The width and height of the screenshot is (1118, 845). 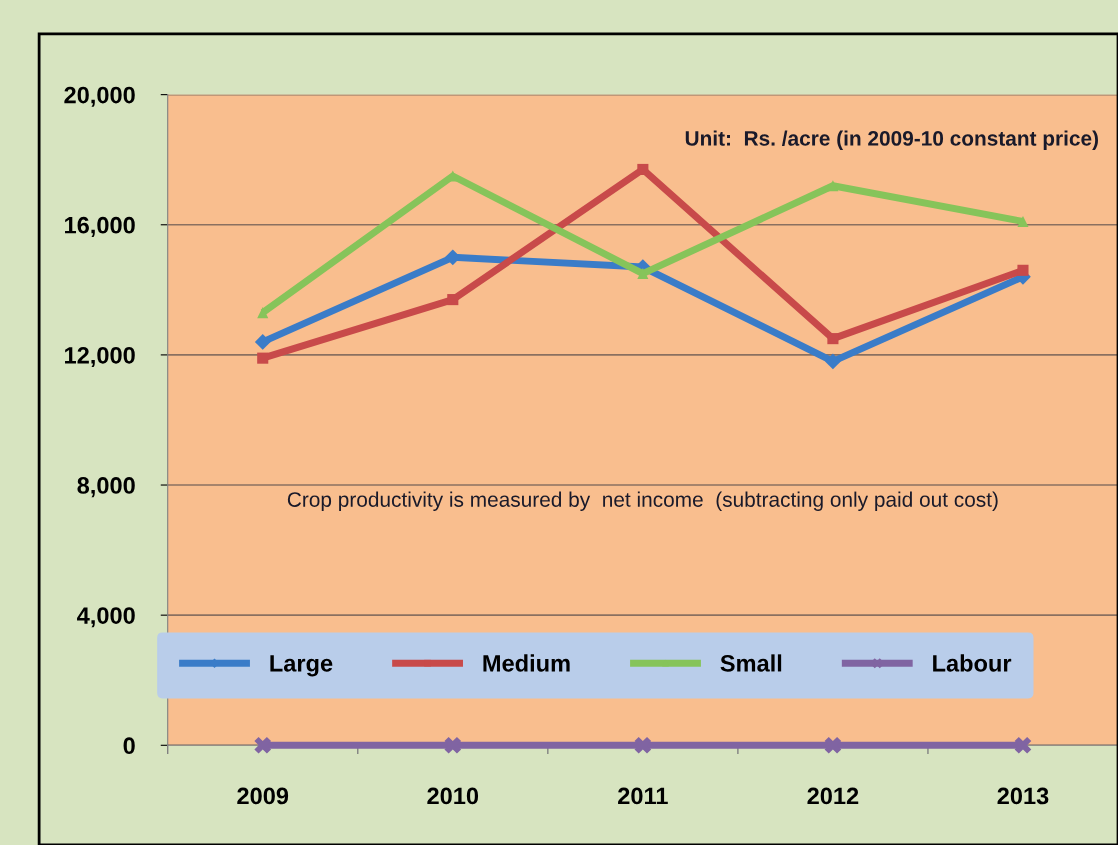 What do you see at coordinates (643, 796) in the screenshot?
I see `x-tick-label: 2011` at bounding box center [643, 796].